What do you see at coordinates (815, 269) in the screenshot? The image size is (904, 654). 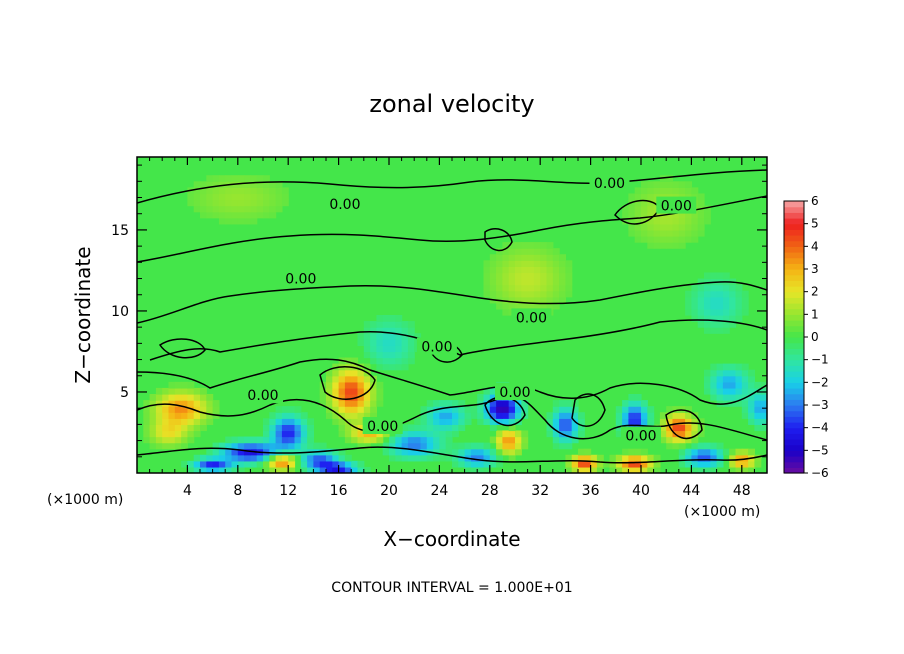 I see `colorbar-tick-label: 3` at bounding box center [815, 269].